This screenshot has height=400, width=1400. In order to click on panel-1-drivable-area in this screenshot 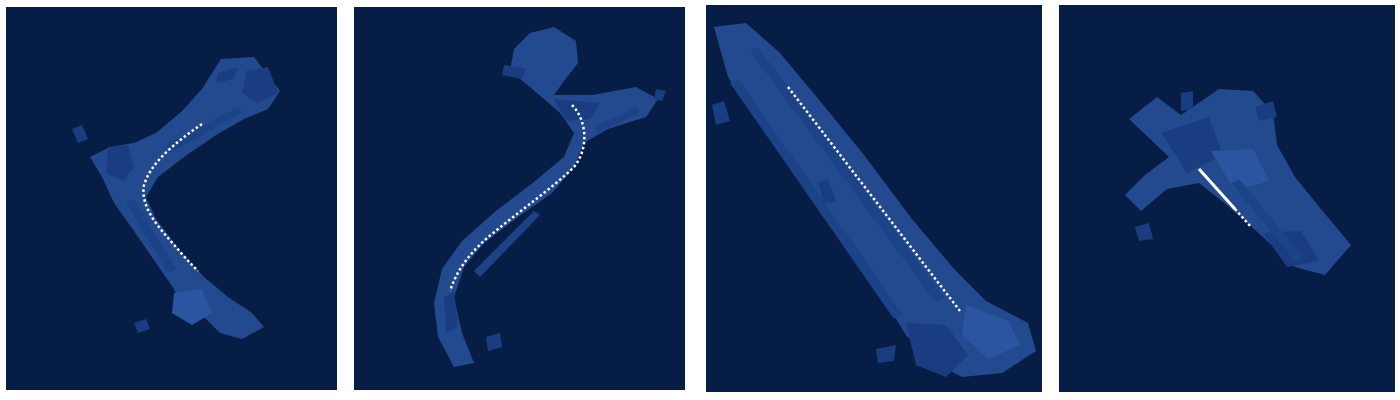, I will do `click(176, 198)`.